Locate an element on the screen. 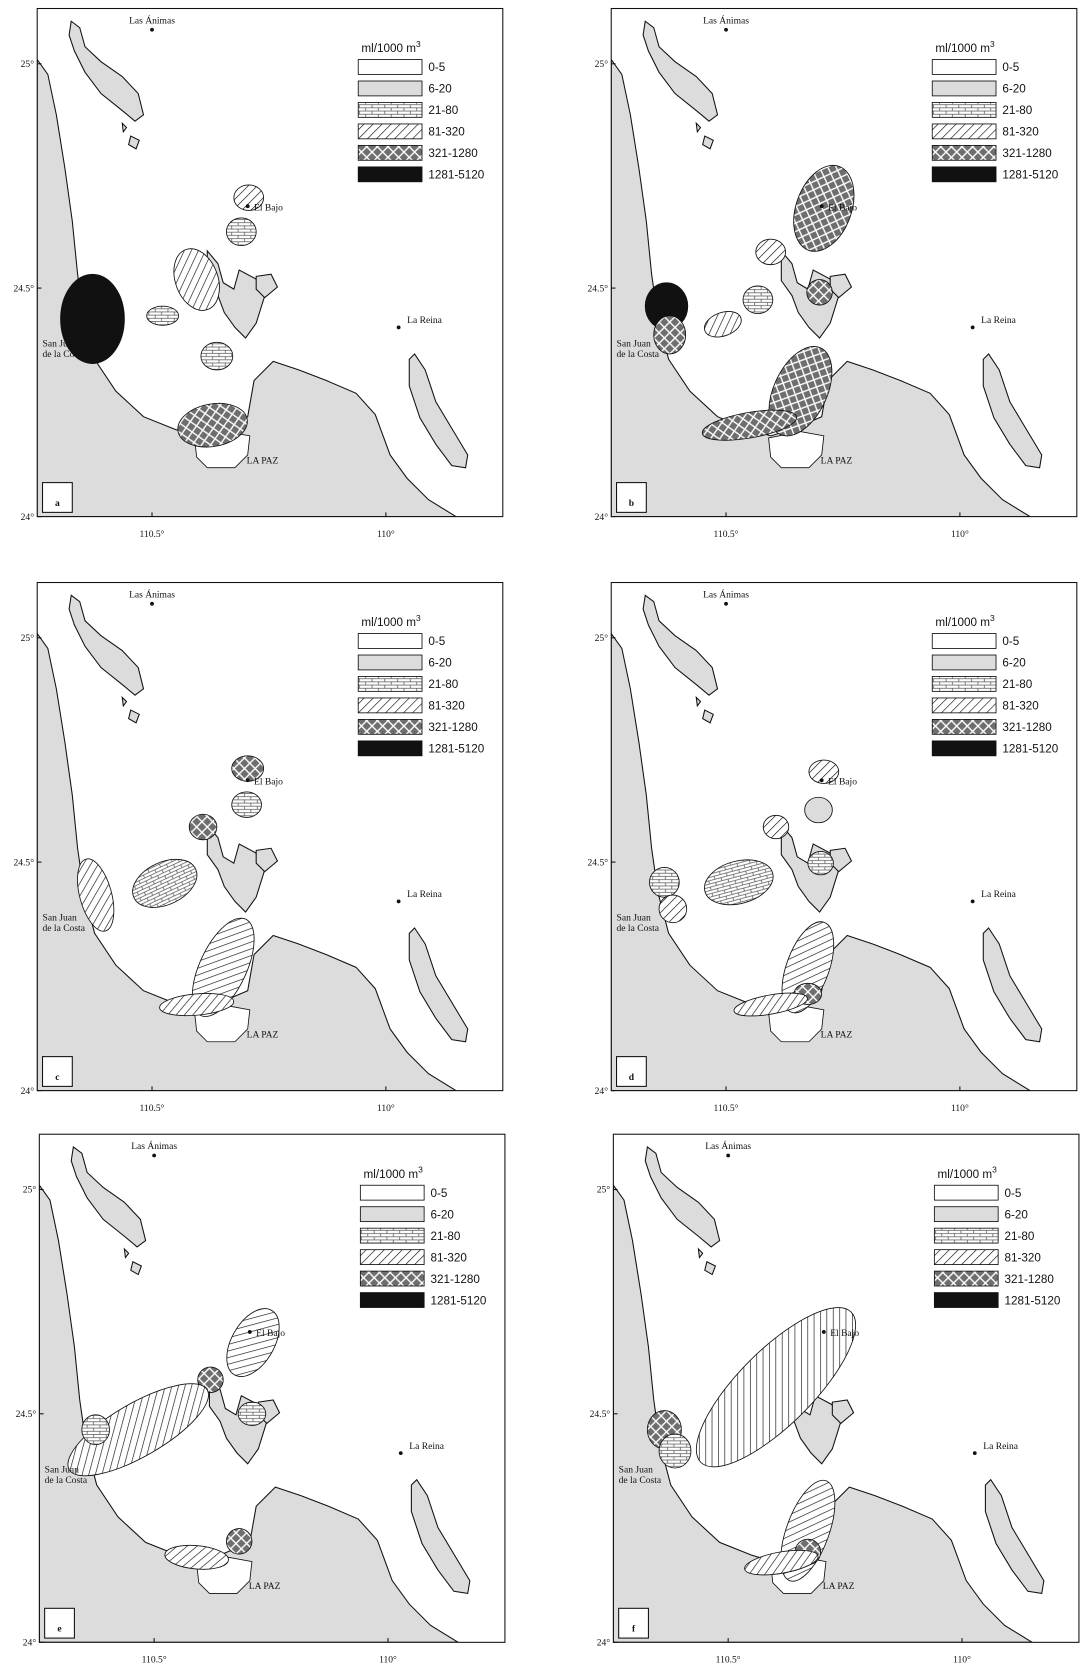 This screenshot has height=1670, width=1080. lon-label: 110.5° is located at coordinates (726, 1108).